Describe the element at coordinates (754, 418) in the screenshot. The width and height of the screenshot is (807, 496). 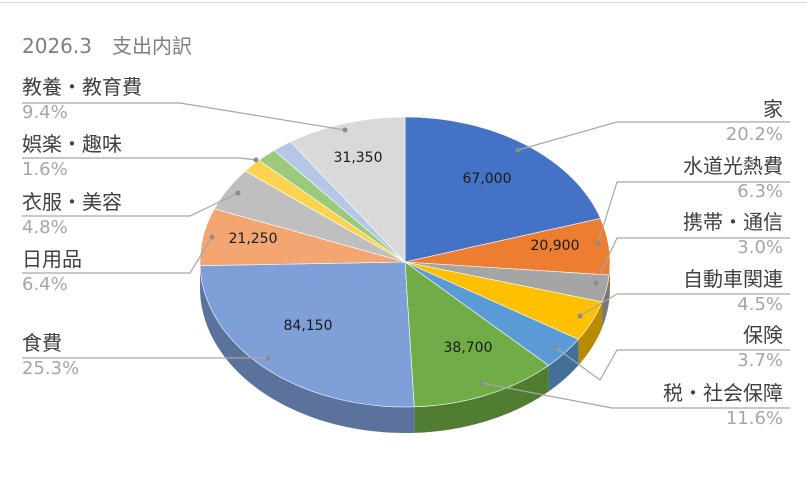
I see `category-percent: 11.6%` at that location.